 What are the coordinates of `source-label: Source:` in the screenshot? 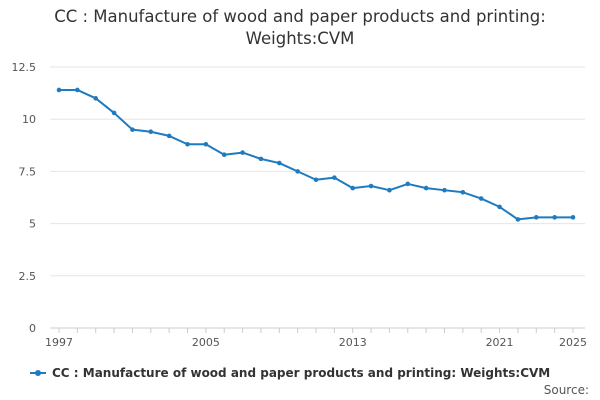 It's located at (566, 390).